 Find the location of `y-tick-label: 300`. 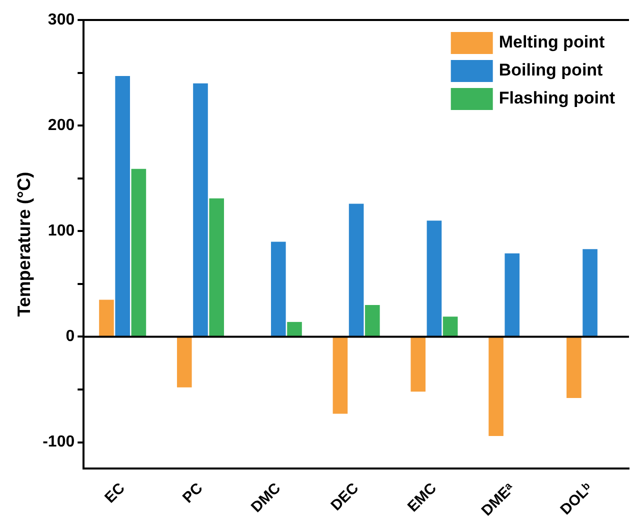

y-tick-label: 300 is located at coordinates (61, 19).